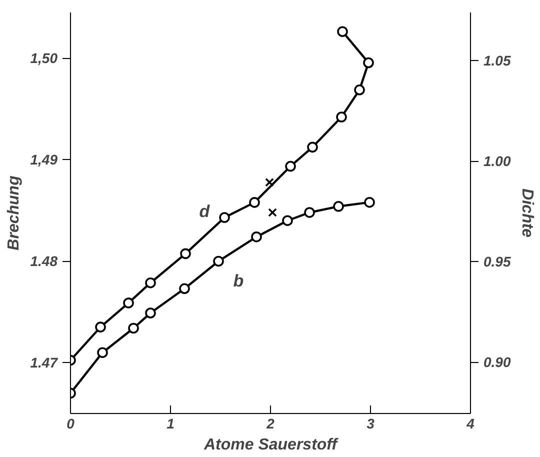 The height and width of the screenshot is (457, 540). I want to click on y-axis-title: Brechung, so click(13, 212).